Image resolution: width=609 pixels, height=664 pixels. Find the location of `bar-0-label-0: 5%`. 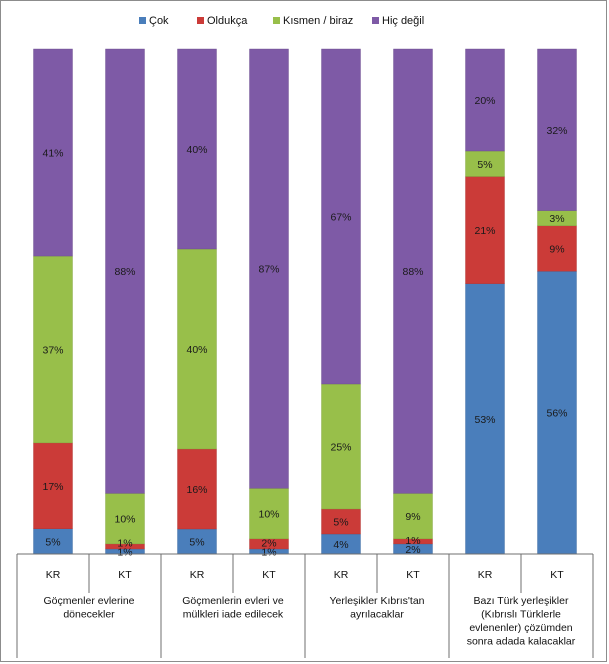

bar-0-label-0: 5% is located at coordinates (52, 542).